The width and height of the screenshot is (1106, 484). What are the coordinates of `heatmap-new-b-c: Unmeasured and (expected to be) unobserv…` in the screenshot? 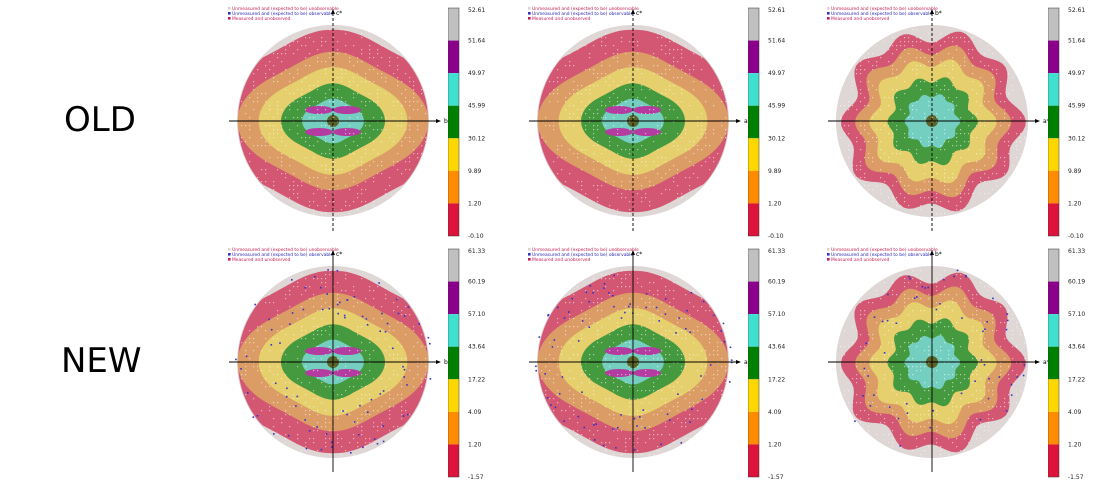 It's located at (339, 359).